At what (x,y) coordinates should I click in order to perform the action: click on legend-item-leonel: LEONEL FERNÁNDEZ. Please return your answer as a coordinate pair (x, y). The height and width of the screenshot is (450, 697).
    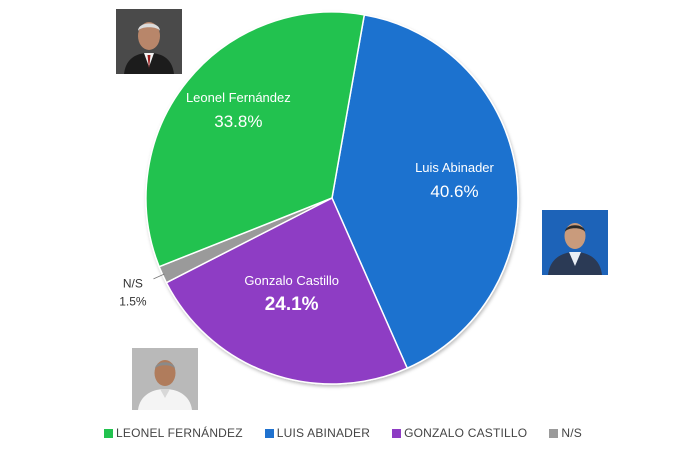
    Looking at the image, I should click on (173, 433).